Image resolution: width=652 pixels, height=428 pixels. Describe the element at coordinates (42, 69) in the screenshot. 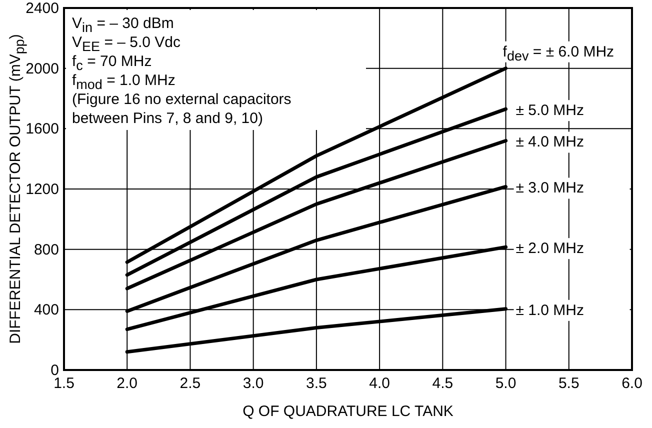

I see `y-tick-label: 2000` at that location.